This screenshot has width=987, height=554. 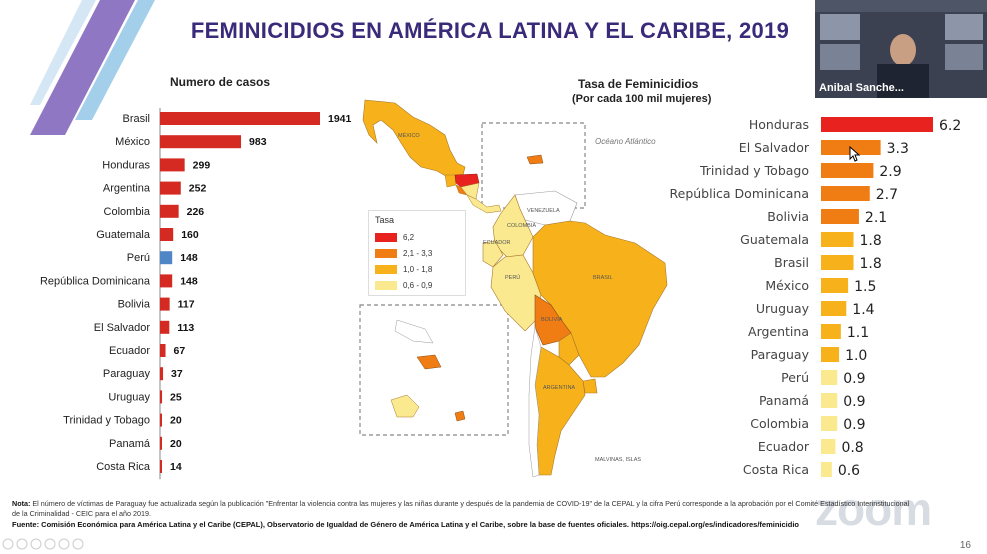 I want to click on rate-category-label: República Dominicana, so click(x=740, y=193).